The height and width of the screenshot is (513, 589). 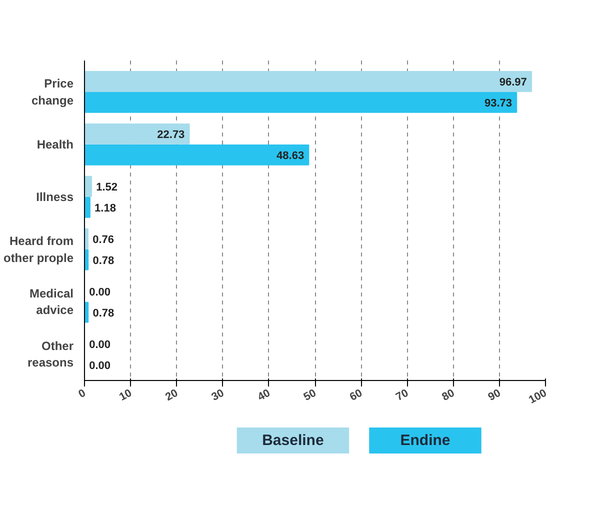 What do you see at coordinates (125, 395) in the screenshot?
I see `x-tick-label: 10` at bounding box center [125, 395].